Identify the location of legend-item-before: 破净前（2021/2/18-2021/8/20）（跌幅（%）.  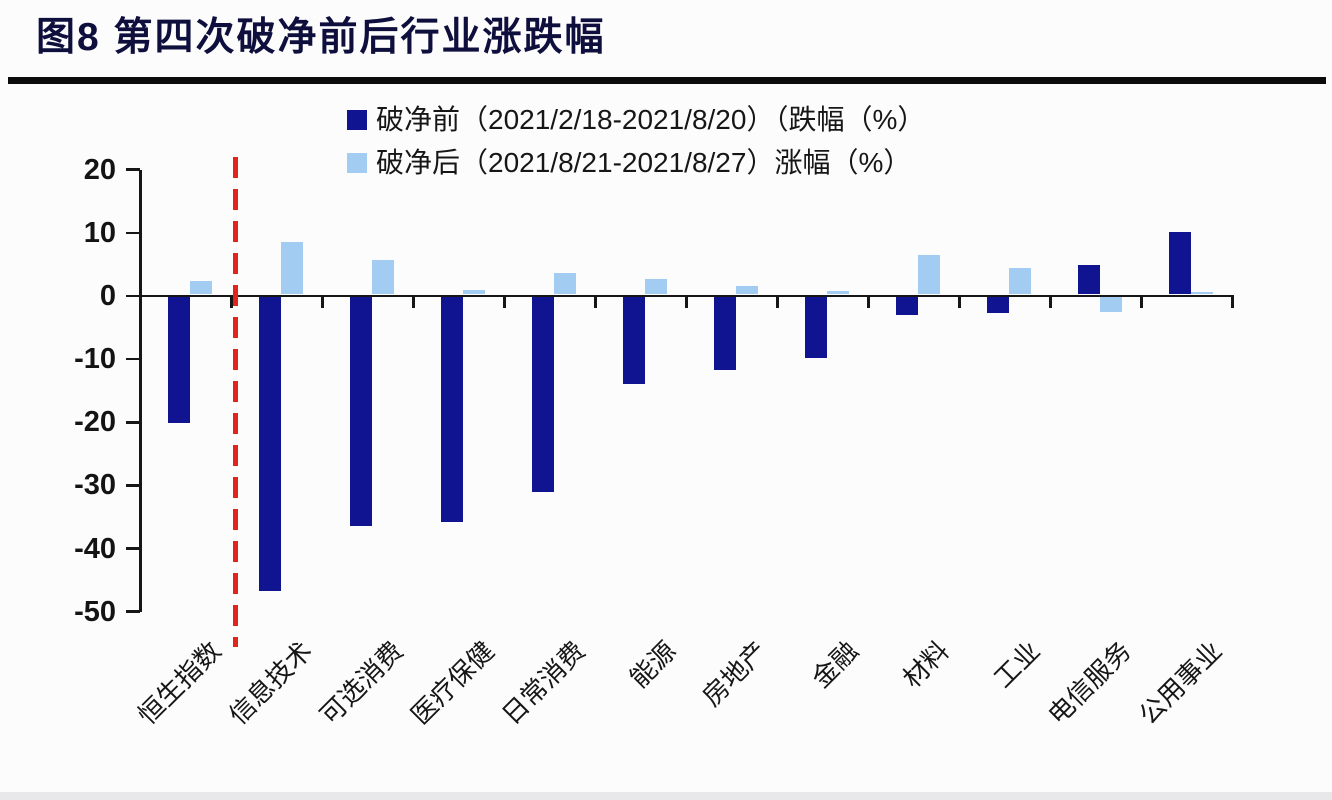
(636, 120).